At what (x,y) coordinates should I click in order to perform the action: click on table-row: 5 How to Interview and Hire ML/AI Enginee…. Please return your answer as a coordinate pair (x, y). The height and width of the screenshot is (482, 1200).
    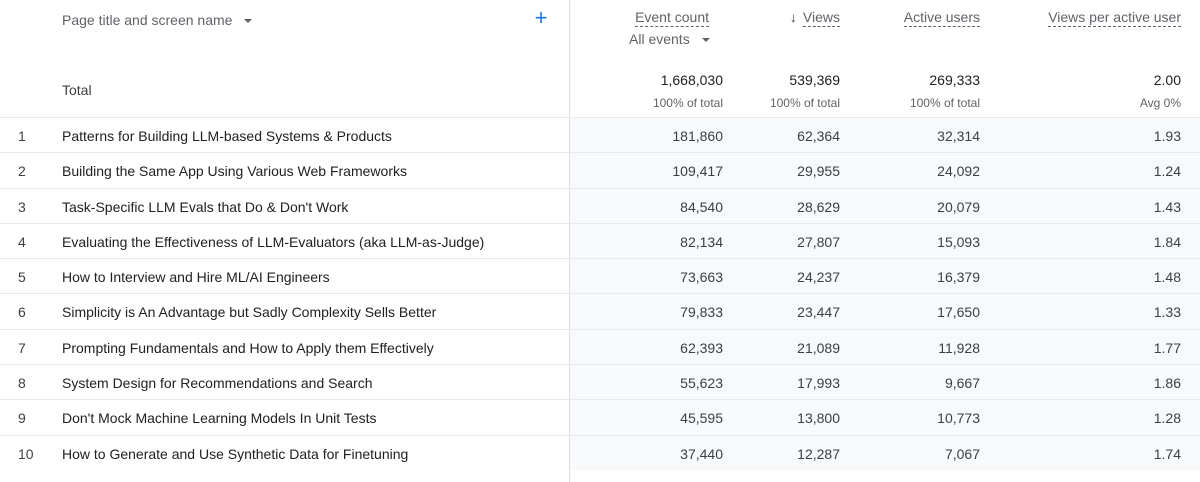
    Looking at the image, I should click on (600, 276).